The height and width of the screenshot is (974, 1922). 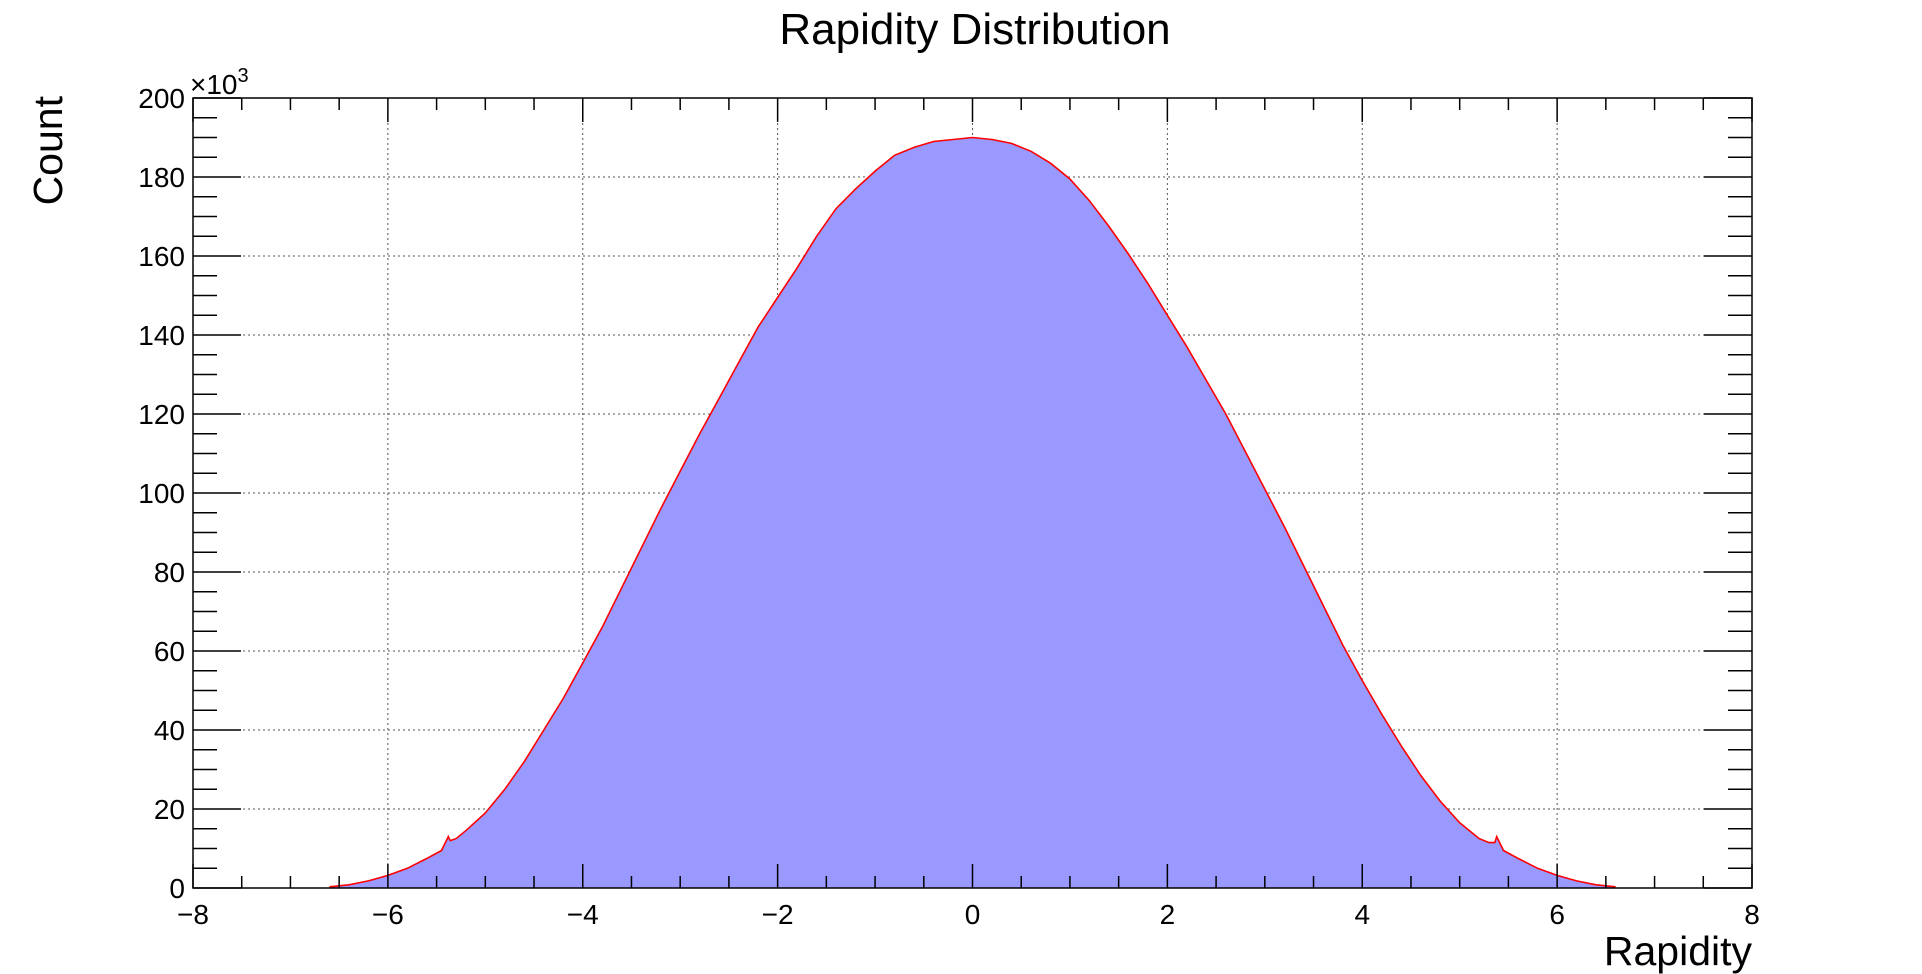 What do you see at coordinates (778, 914) in the screenshot?
I see `x-tick-label: −2` at bounding box center [778, 914].